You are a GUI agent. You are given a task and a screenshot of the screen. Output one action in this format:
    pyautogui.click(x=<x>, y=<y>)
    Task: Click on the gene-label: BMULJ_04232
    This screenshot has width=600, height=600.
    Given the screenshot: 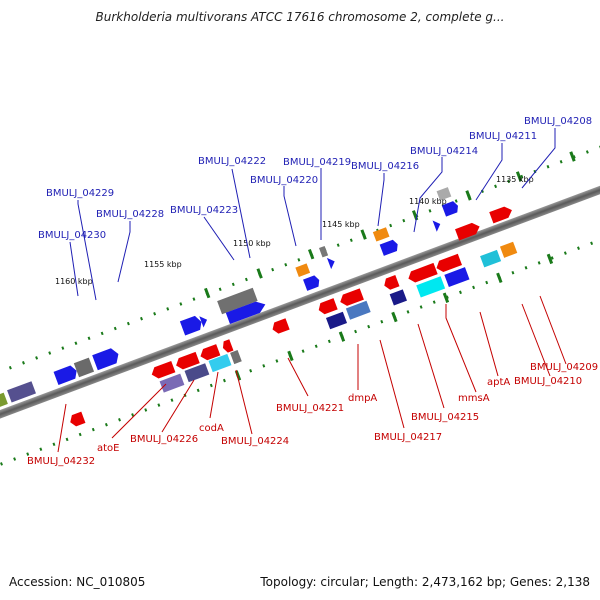 What is the action you would take?
    pyautogui.click(x=61, y=461)
    